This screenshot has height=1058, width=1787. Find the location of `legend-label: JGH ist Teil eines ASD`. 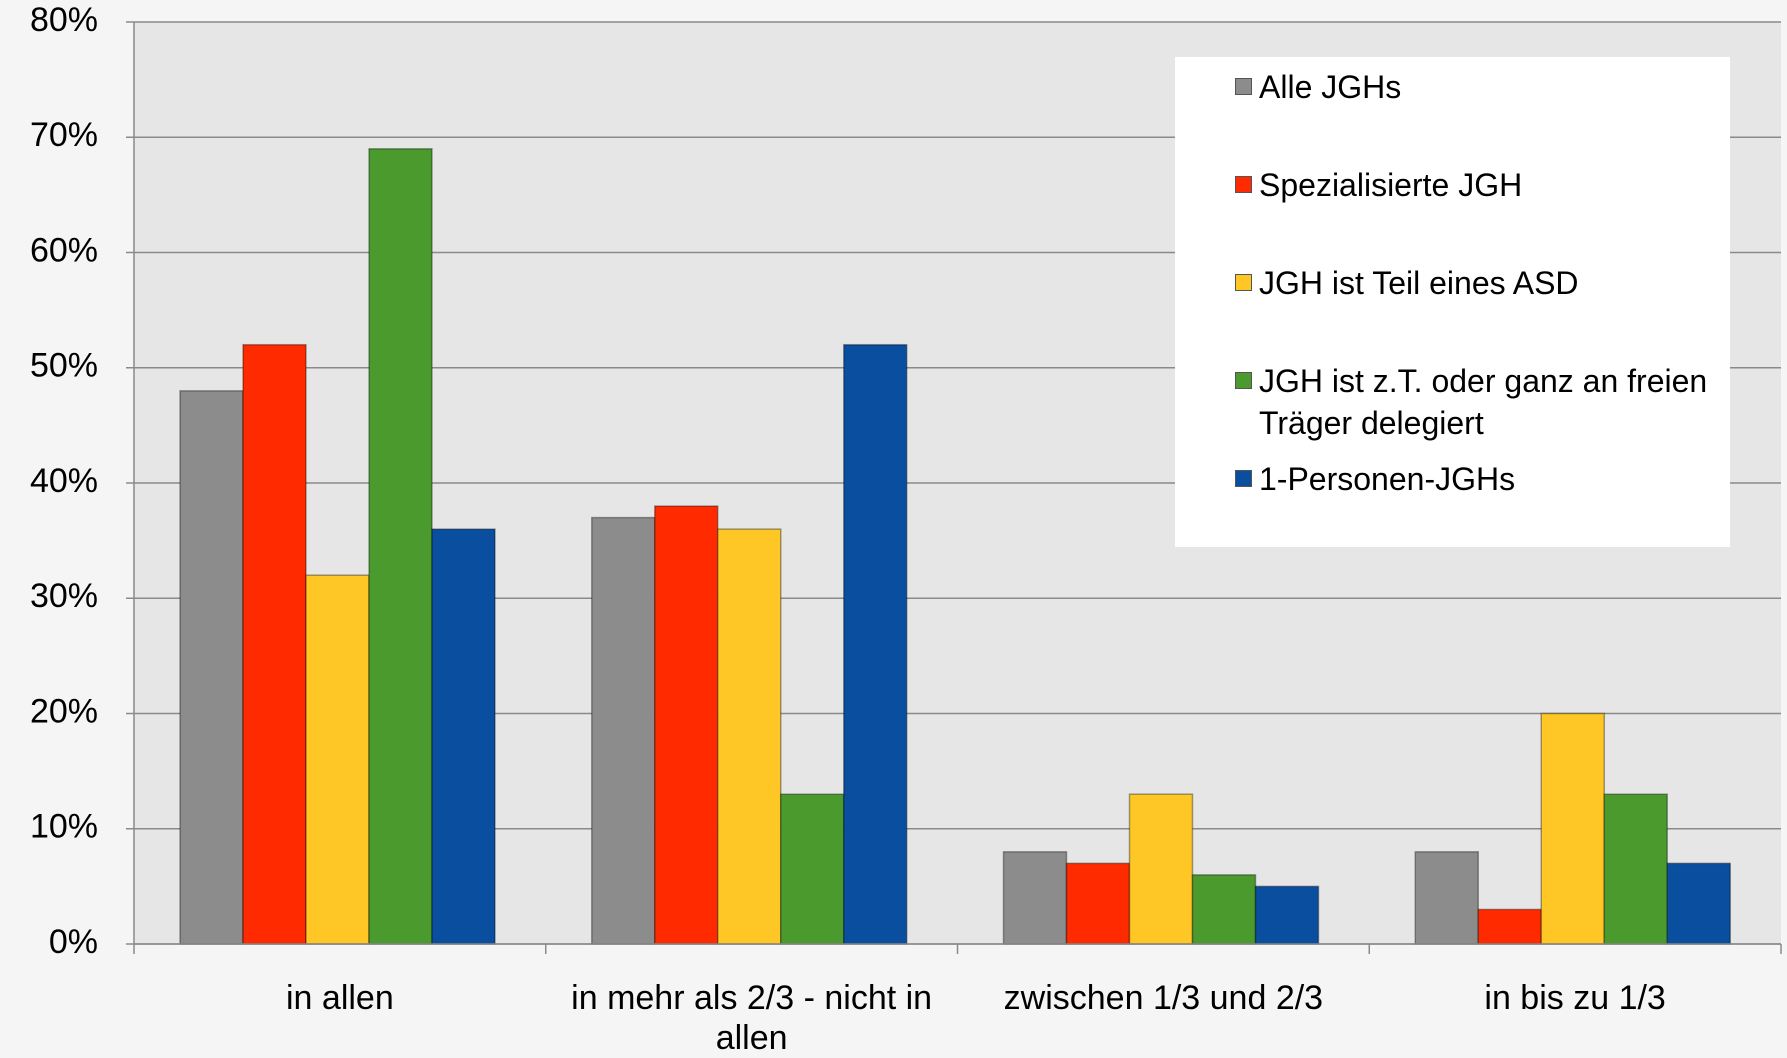

legend-label: JGH ist Teil eines ASD is located at coordinates (1419, 283).